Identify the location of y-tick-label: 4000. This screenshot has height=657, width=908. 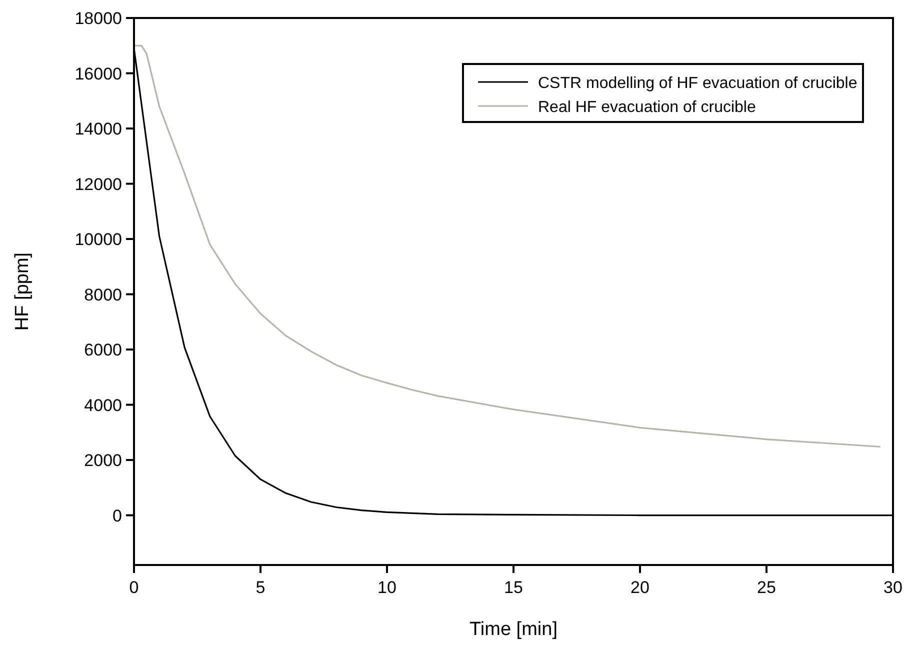
(103, 405).